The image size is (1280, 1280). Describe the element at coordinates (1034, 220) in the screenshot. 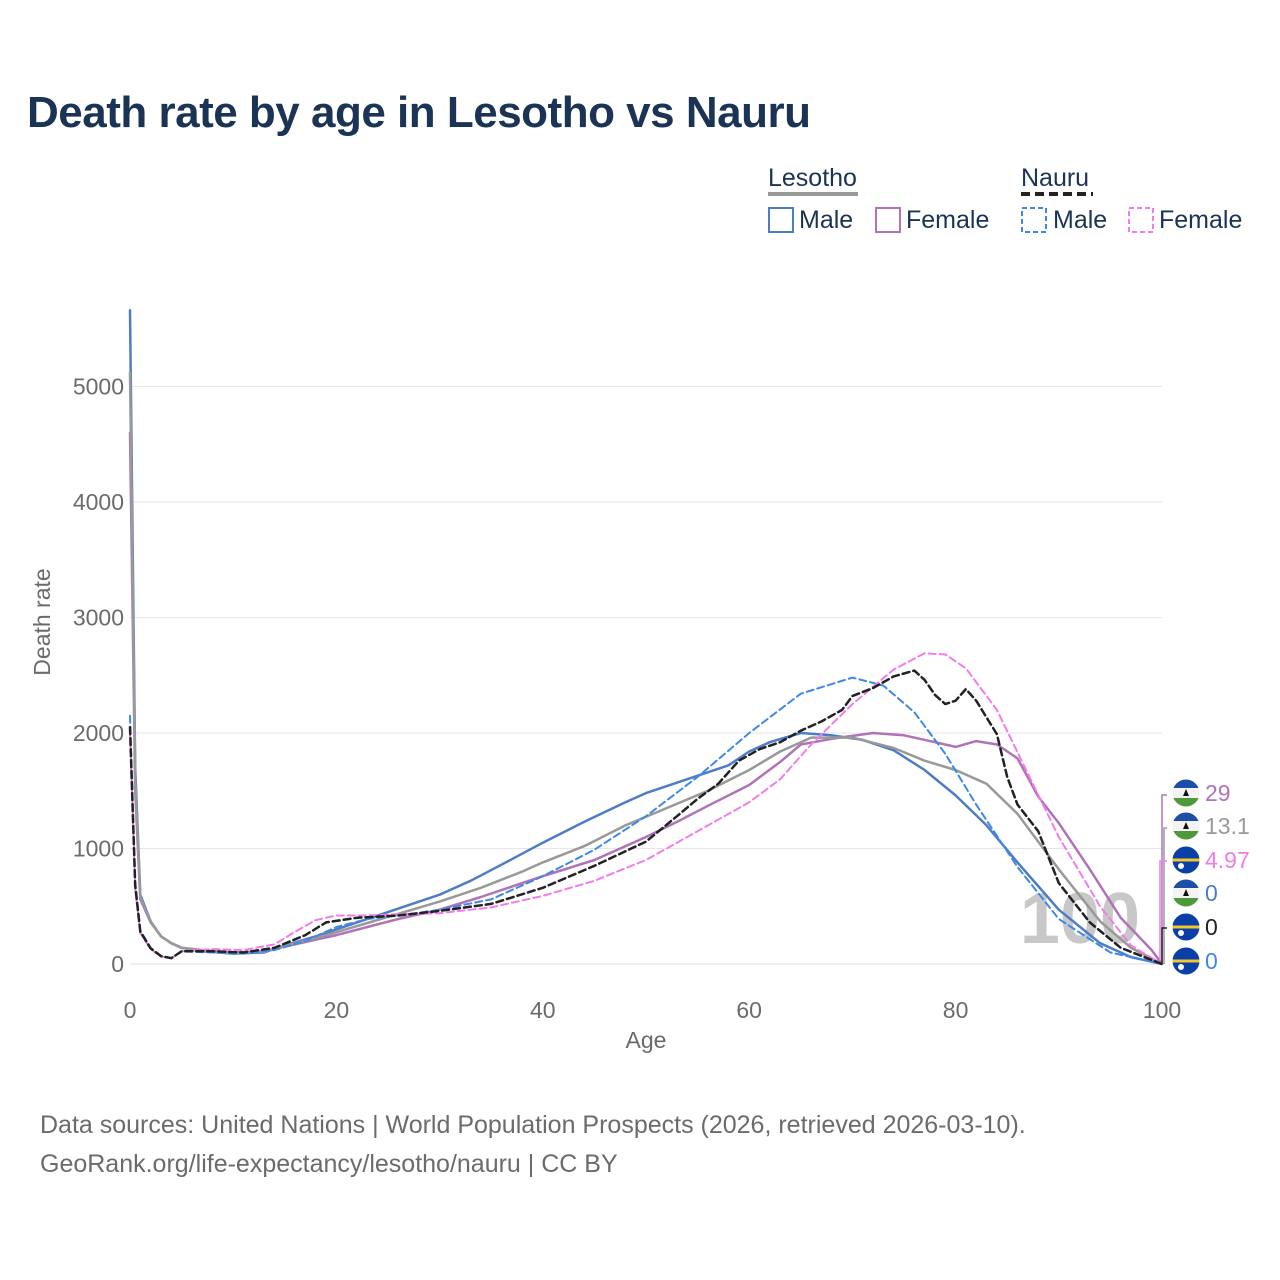

I see `legend-swatch-nauru-male` at that location.